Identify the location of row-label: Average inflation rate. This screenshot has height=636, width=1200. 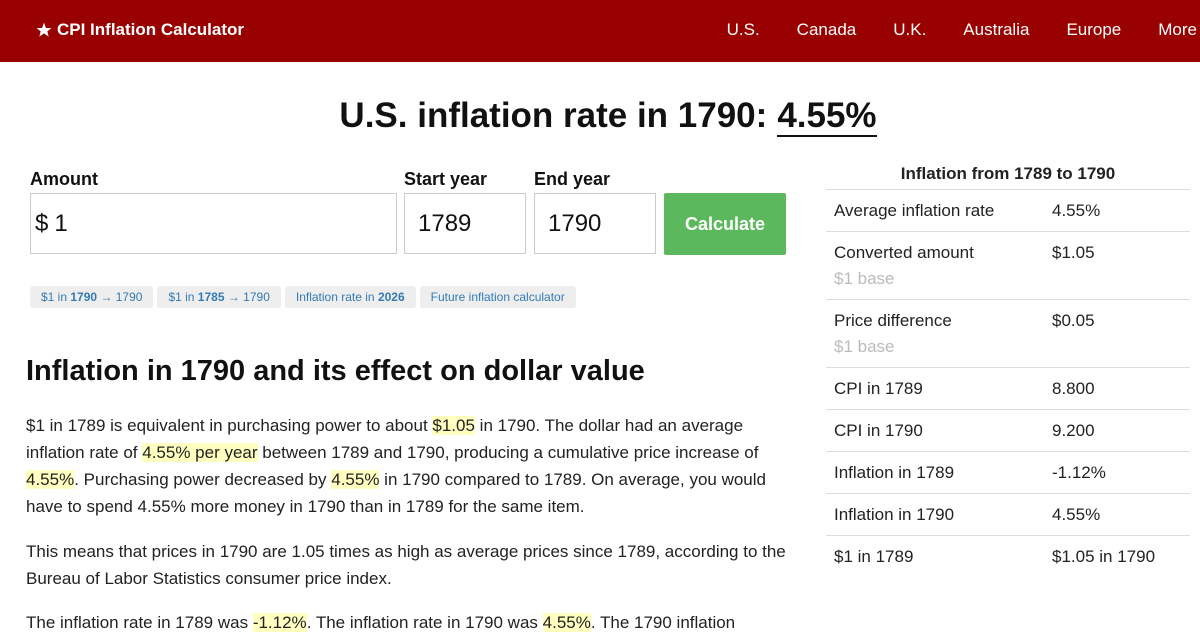
(914, 210).